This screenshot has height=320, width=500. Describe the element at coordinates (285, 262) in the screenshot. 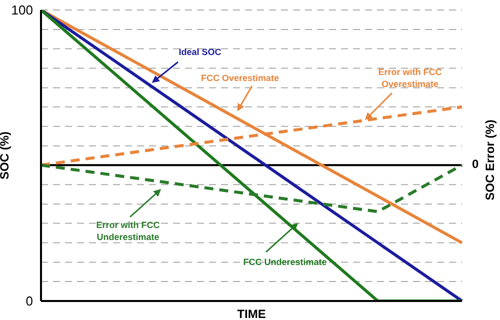

I see `series-label: FCC Underestimate` at that location.